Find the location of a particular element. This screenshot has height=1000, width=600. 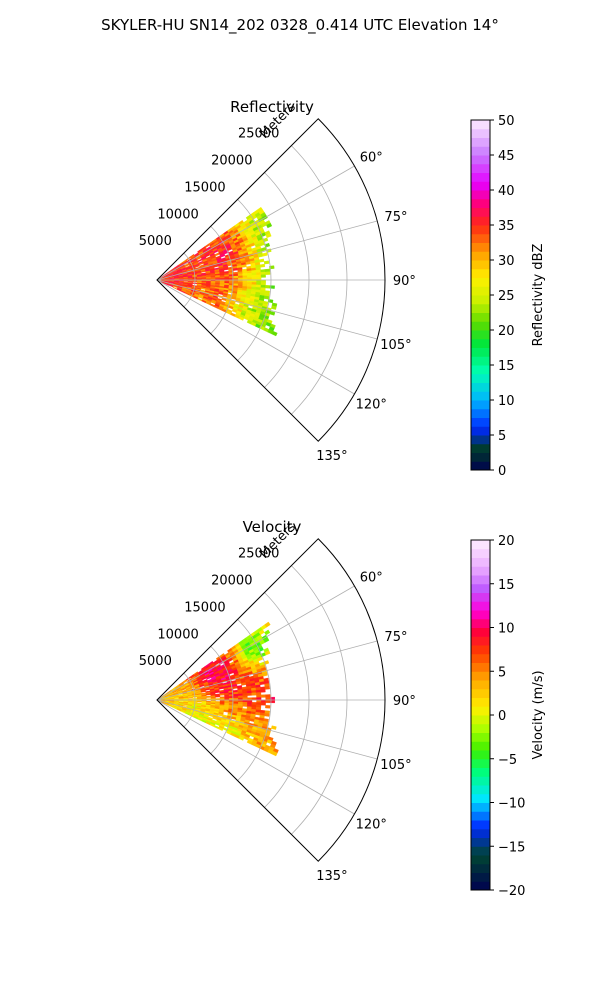

colorbar-label: Reflectivity dBZ is located at coordinates (538, 295).